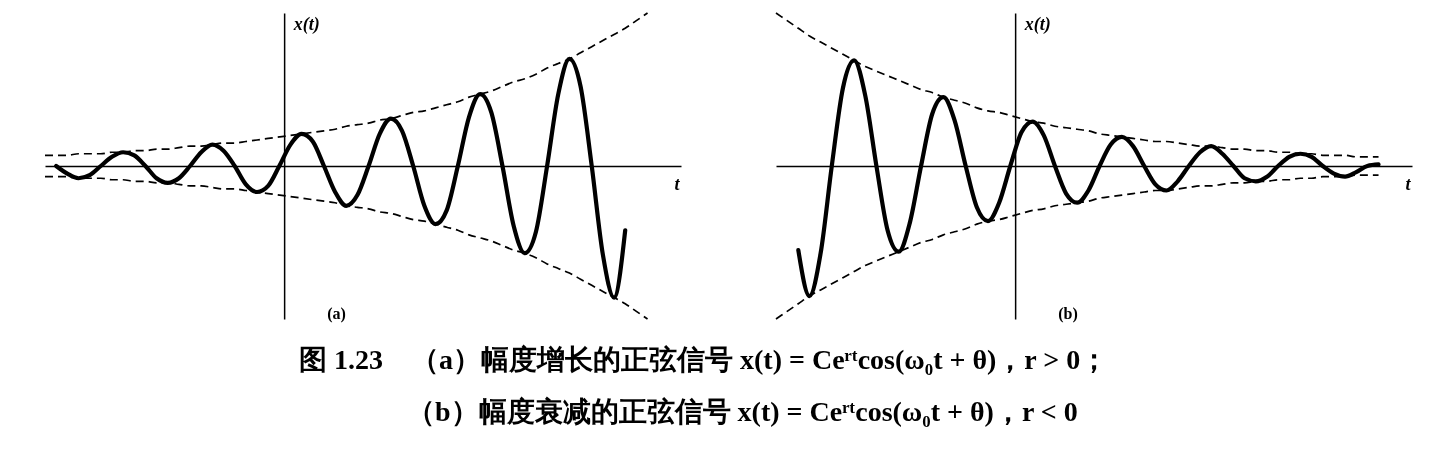 The width and height of the screenshot is (1445, 460). I want to click on text: （b）幅度衰减的正弦信号 x(t) = Ceʳᵗcos(ω₀t + θ)，r < 0, so click(742, 411).